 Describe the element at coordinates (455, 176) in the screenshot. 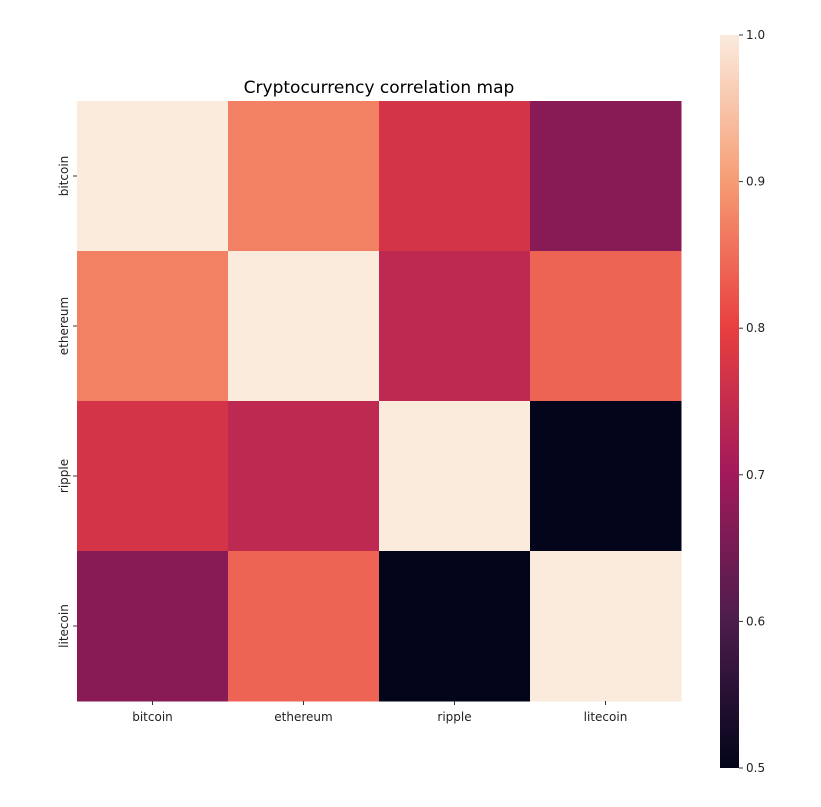

I see `heatmap-cell-bitcoin-ripple` at that location.